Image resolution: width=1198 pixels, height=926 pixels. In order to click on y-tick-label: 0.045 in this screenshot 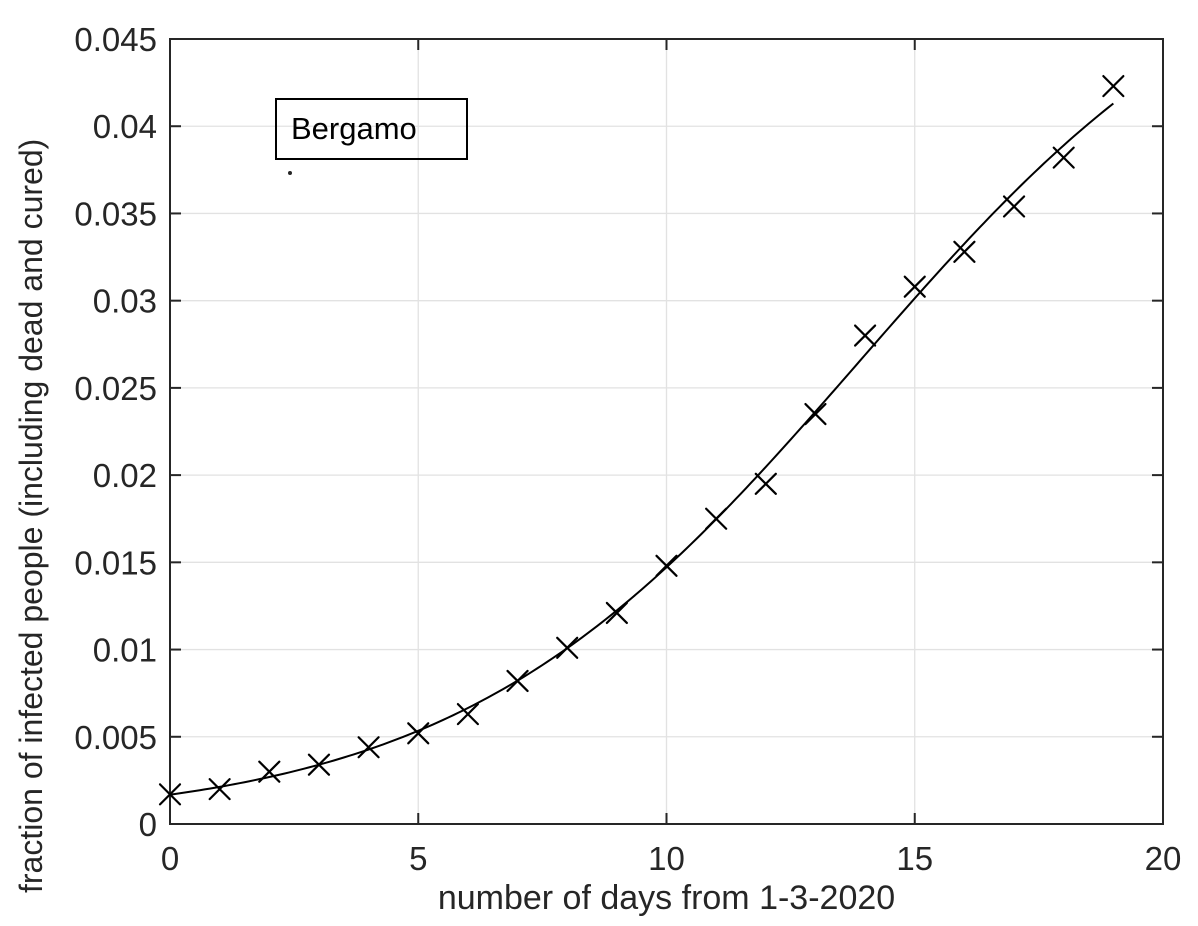, I will do `click(115, 39)`.